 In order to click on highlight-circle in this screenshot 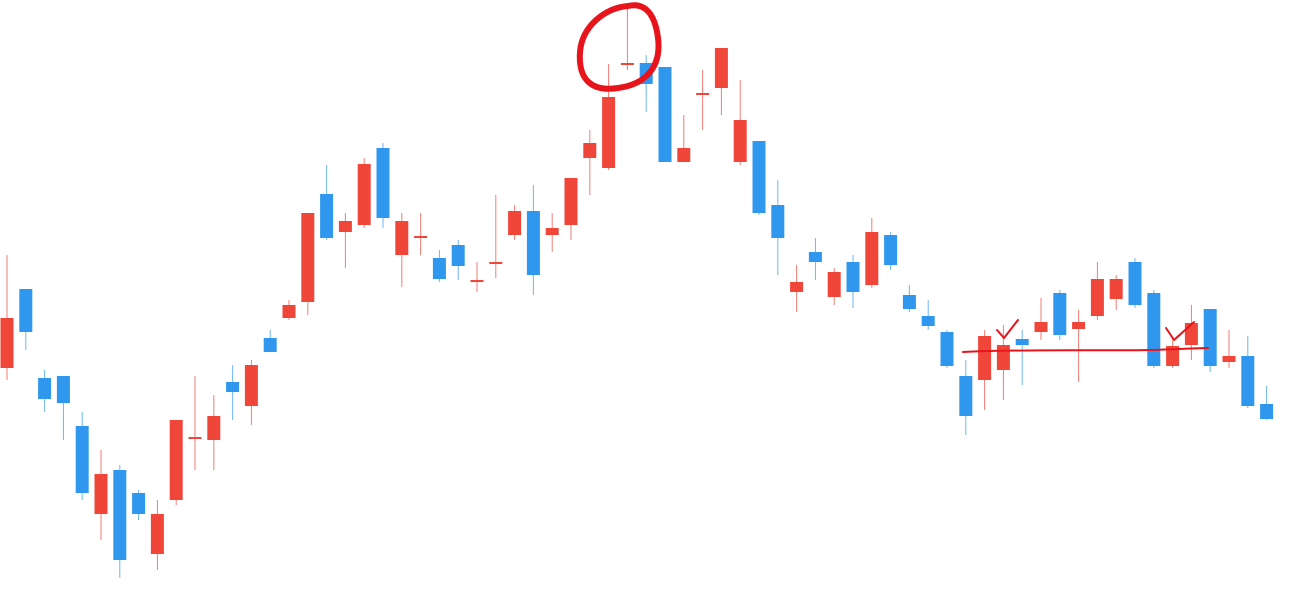, I will do `click(619, 47)`.